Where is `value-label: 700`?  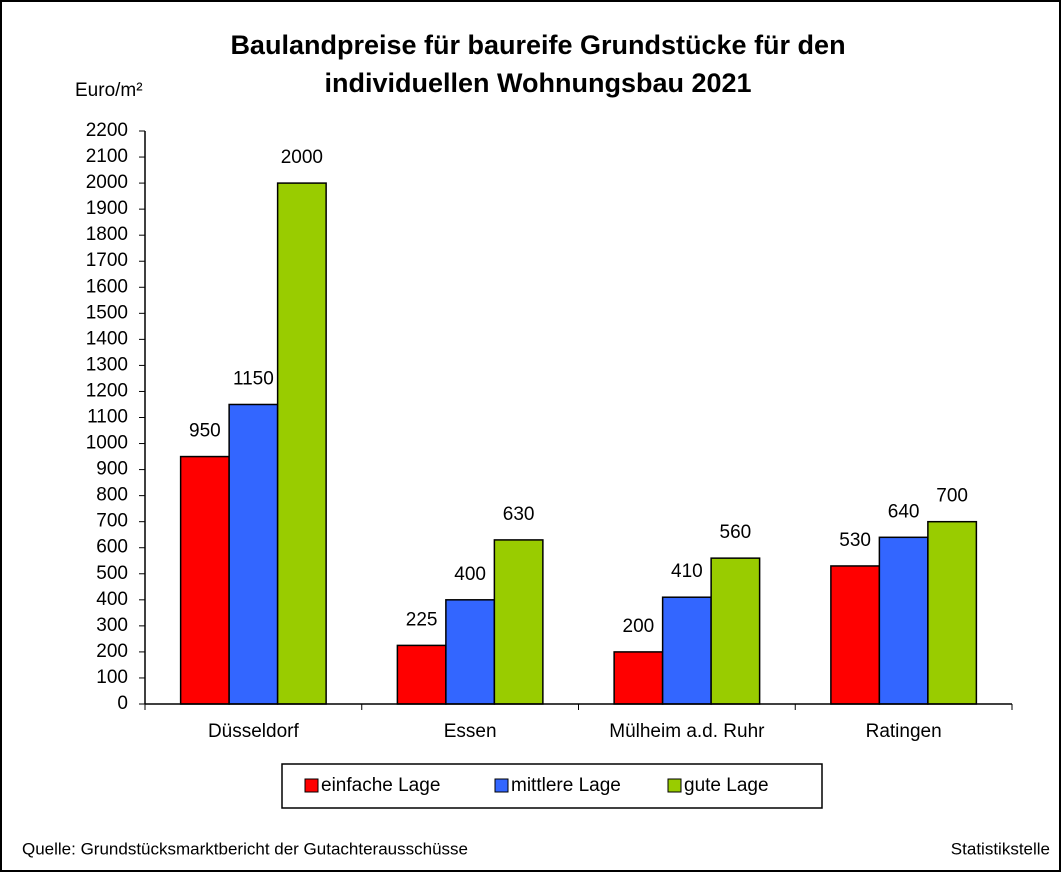 value-label: 700 is located at coordinates (952, 496).